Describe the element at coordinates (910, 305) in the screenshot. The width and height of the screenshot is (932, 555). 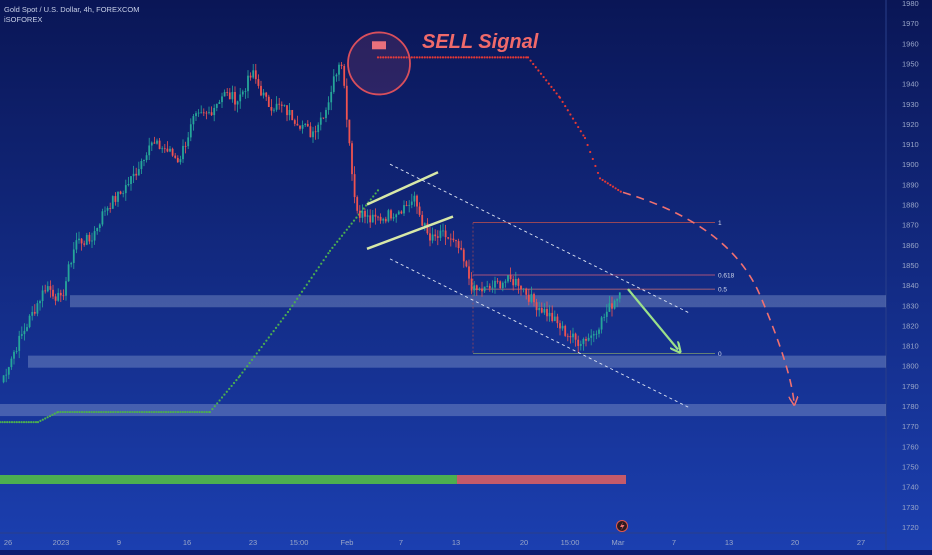
I see `price-tick-label: 1830` at that location.